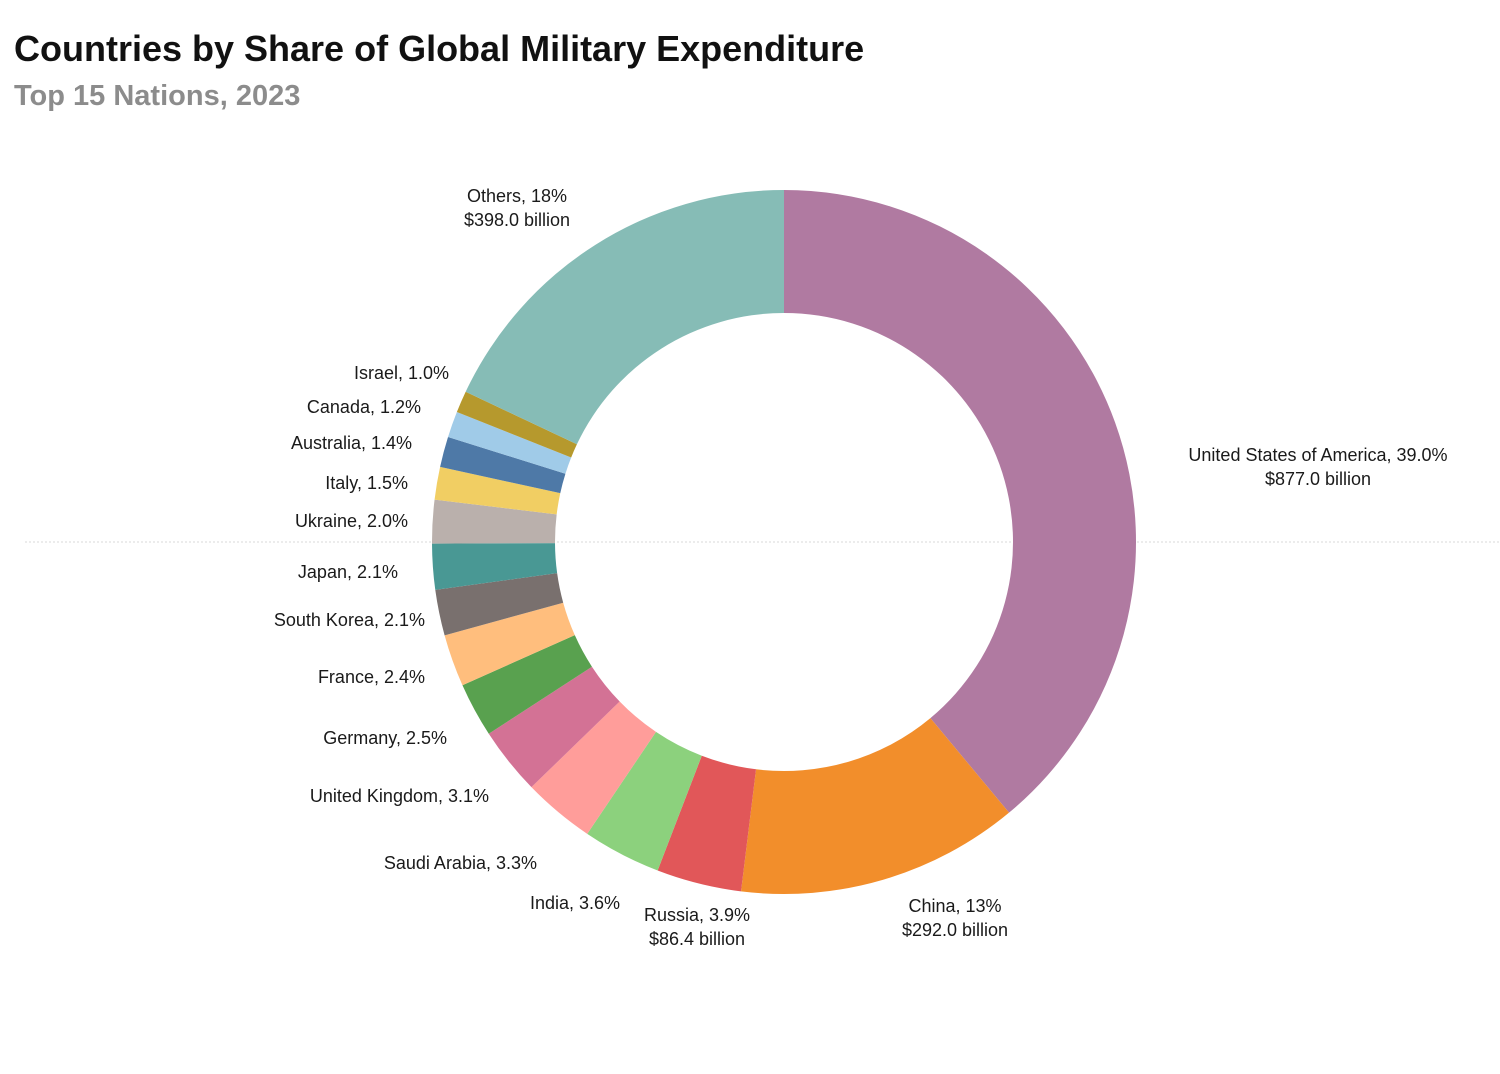 Image resolution: width=1500 pixels, height=1074 pixels. What do you see at coordinates (517, 220) in the screenshot?
I see `value-label-others: $398.0 billion` at bounding box center [517, 220].